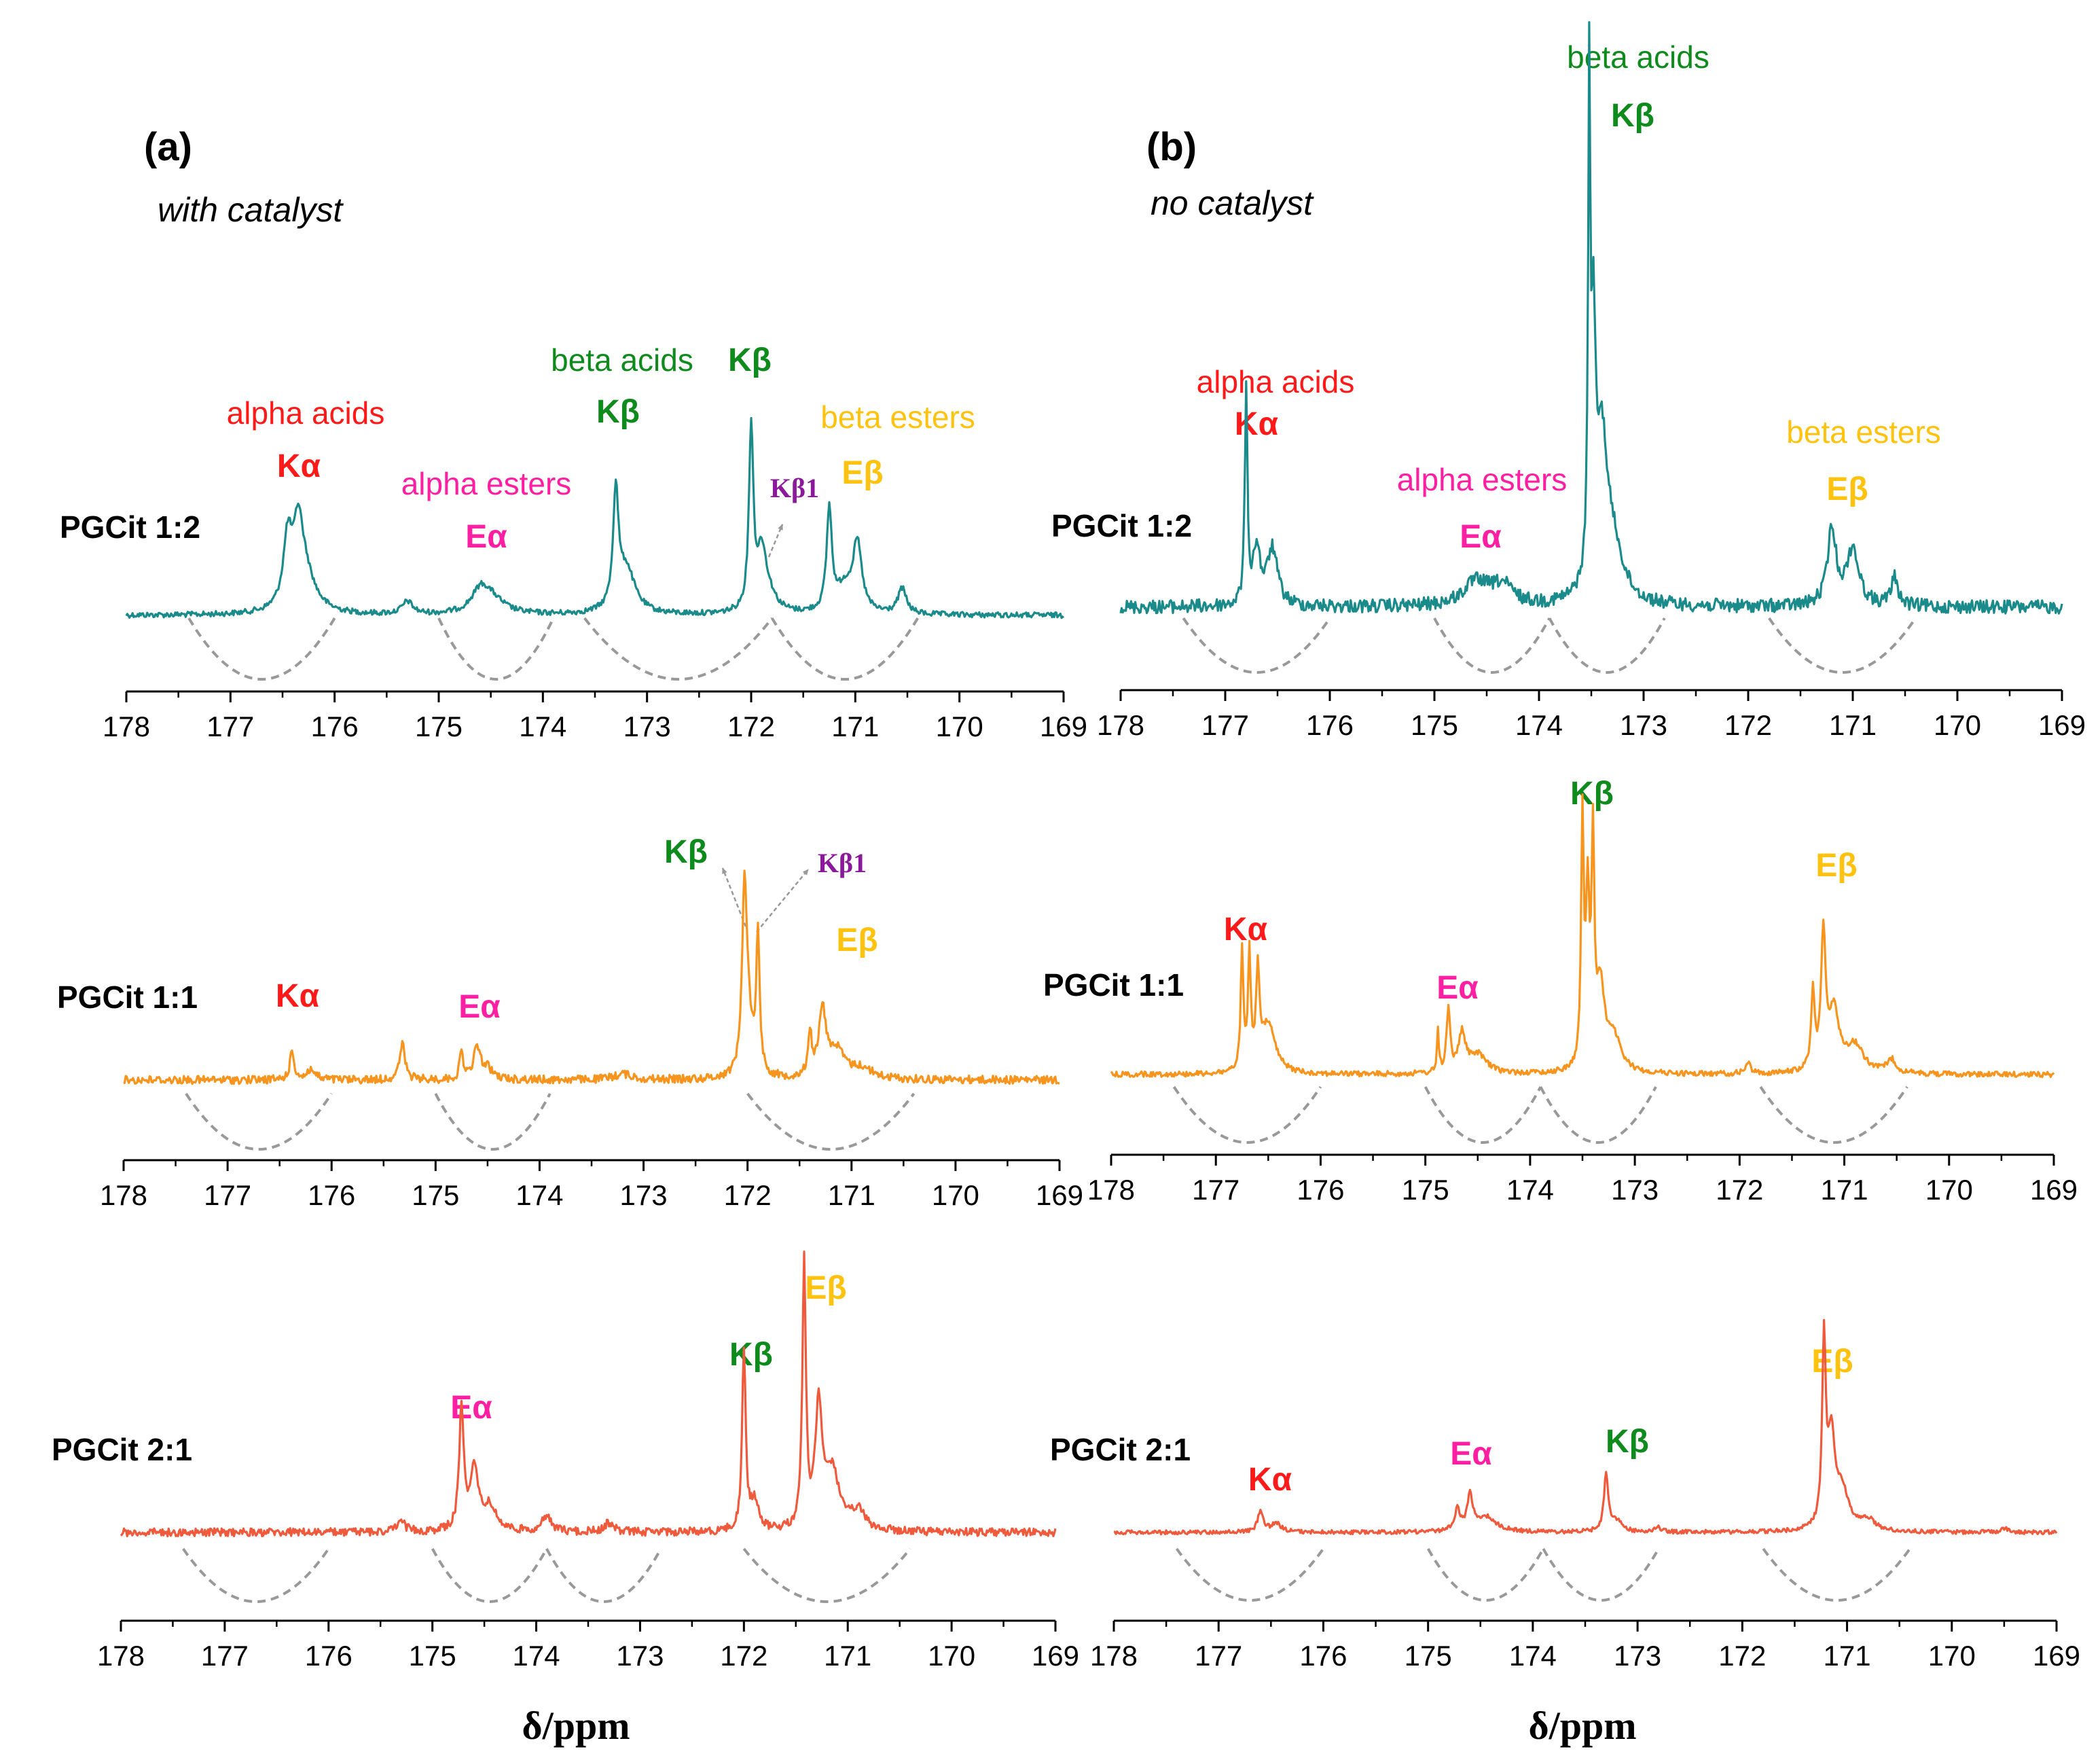  What do you see at coordinates (1643, 725) in the screenshot?
I see `x-tick-label-b1-173: 173` at bounding box center [1643, 725].